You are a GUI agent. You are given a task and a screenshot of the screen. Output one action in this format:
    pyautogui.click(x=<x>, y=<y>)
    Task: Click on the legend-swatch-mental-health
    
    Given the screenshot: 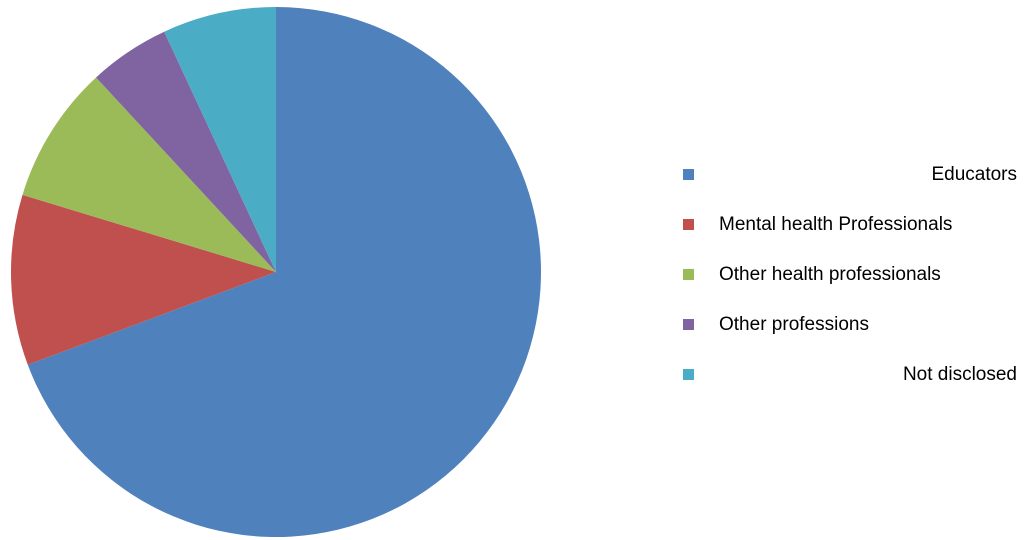 What is the action you would take?
    pyautogui.click(x=688, y=224)
    